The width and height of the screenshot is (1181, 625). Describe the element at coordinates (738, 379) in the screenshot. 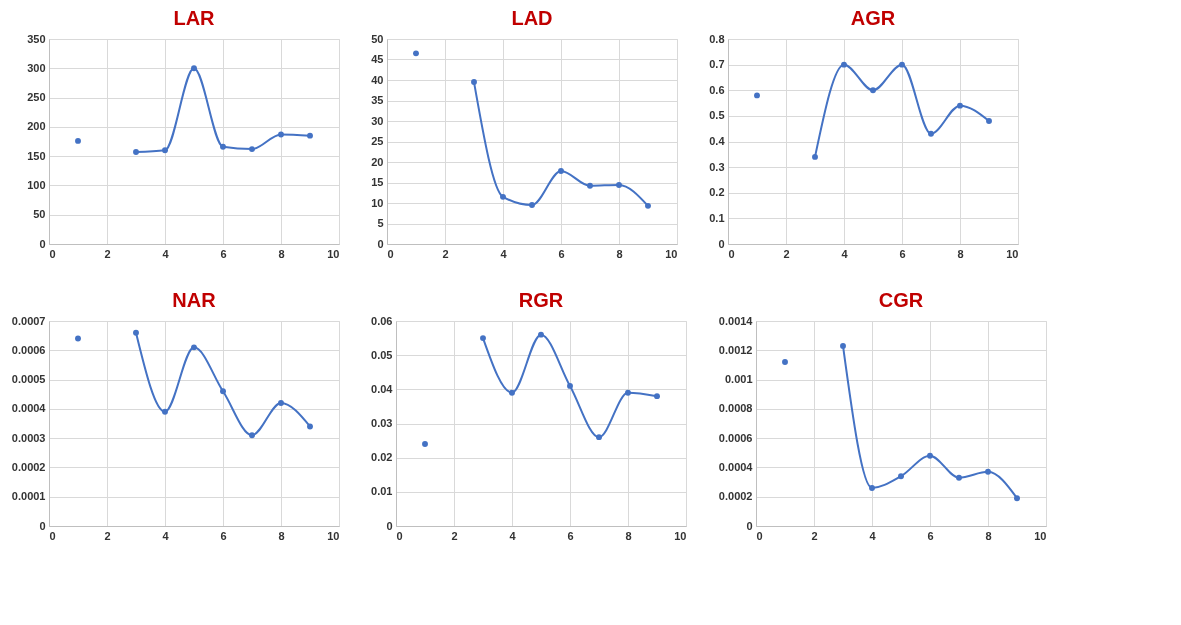

I see `y-tick-label: 0.001` at that location.